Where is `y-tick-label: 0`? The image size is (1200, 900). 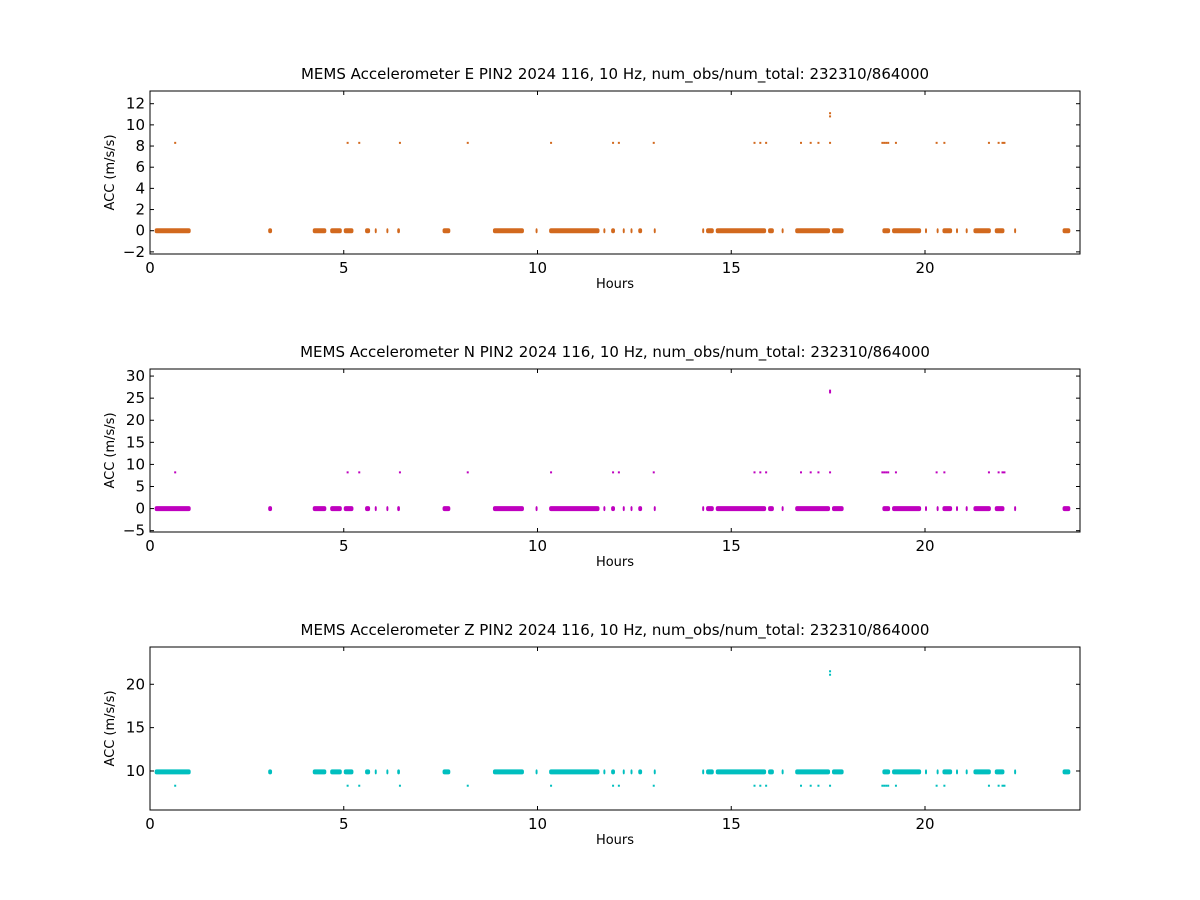
y-tick-label: 0 is located at coordinates (140, 231).